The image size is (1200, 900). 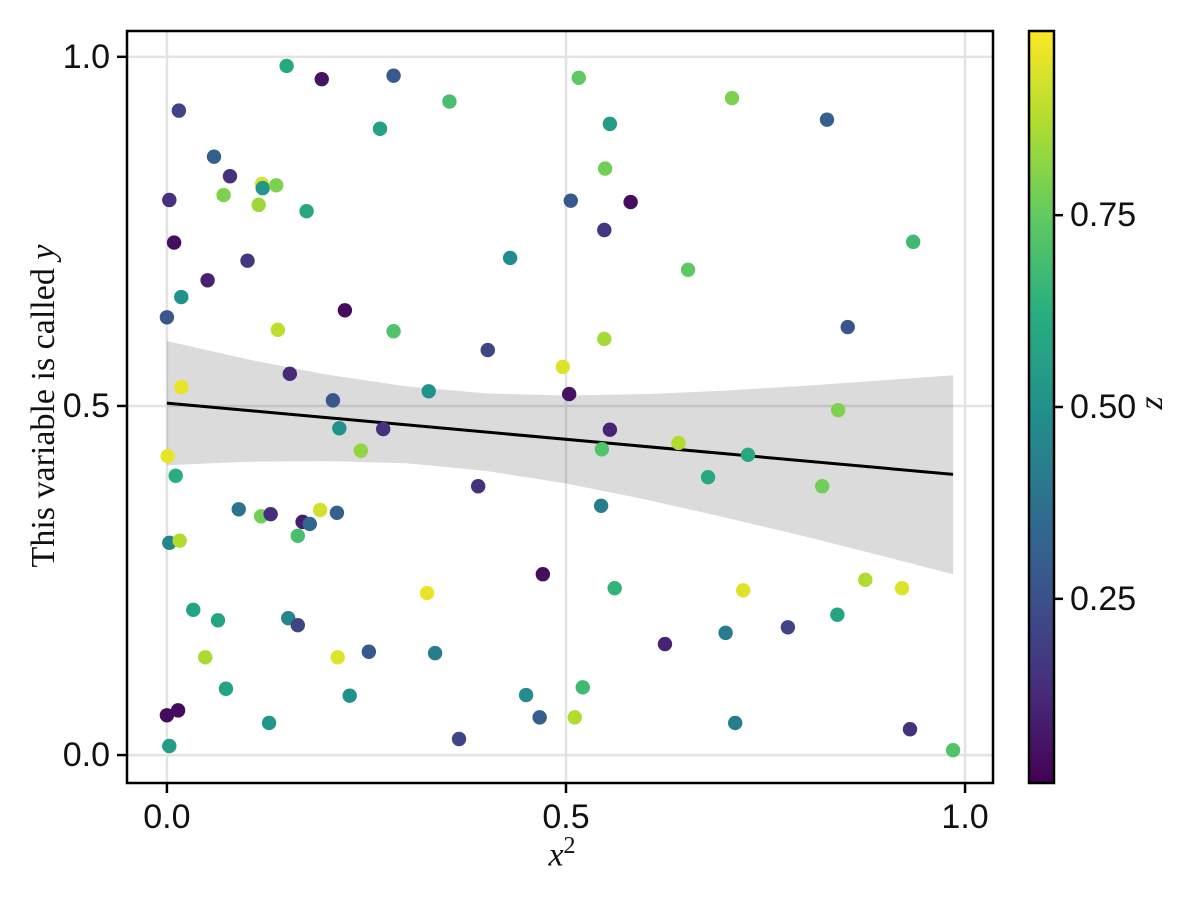 I want to click on colorbar-label: z, so click(x=1152, y=403).